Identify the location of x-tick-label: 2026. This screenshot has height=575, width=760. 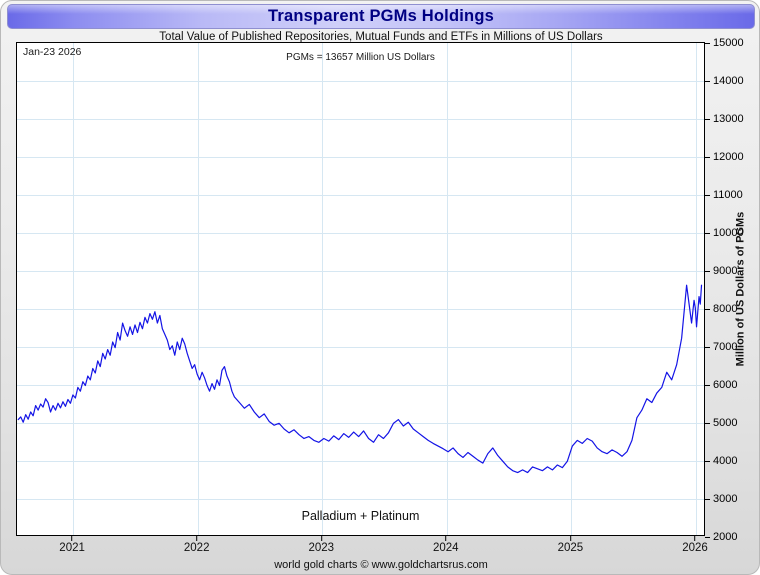
(695, 548).